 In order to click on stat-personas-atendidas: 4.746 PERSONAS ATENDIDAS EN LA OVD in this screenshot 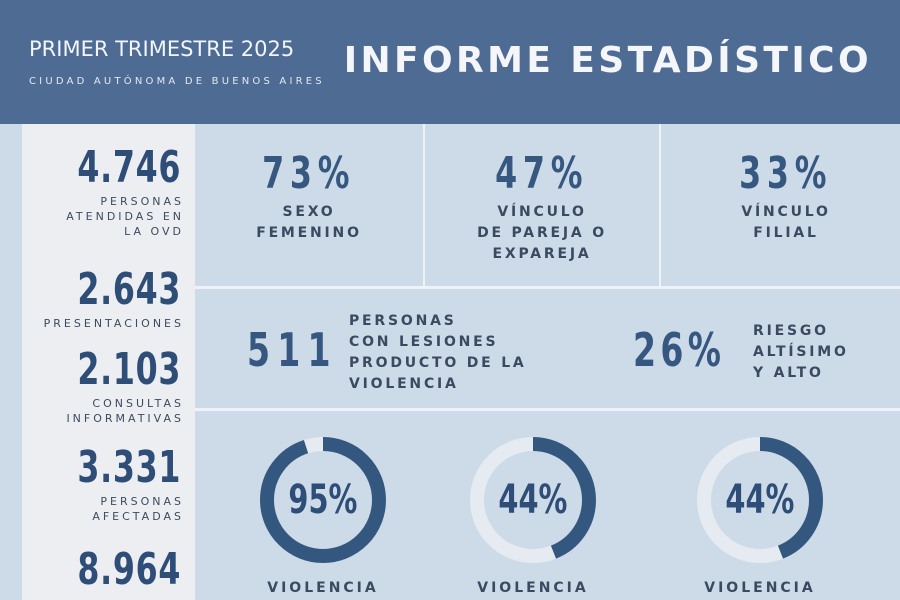, I will do `click(109, 192)`.